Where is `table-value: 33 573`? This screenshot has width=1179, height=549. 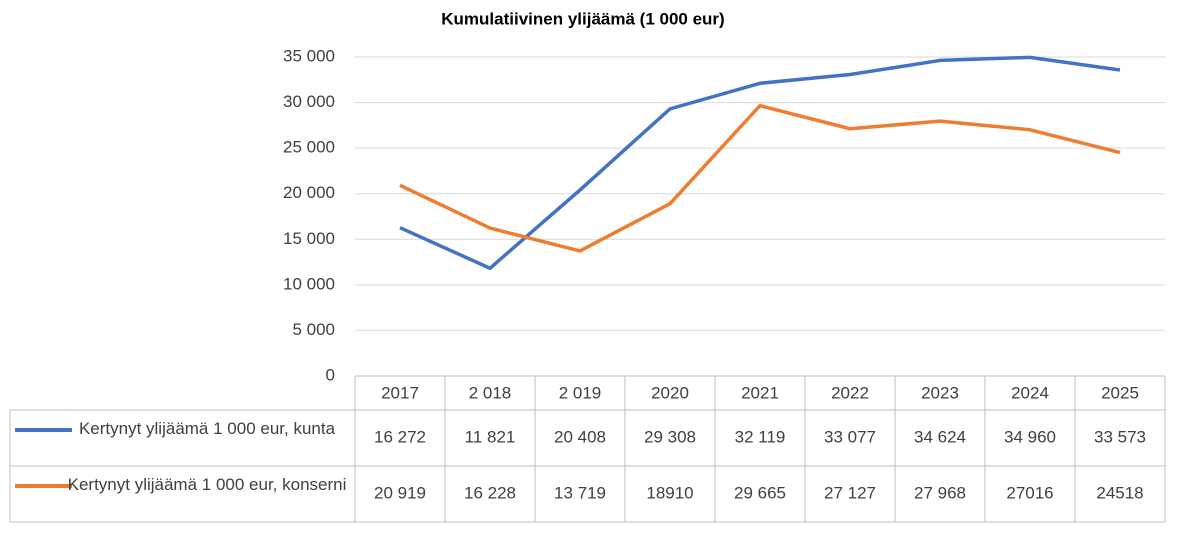 table-value: 33 573 is located at coordinates (1120, 436).